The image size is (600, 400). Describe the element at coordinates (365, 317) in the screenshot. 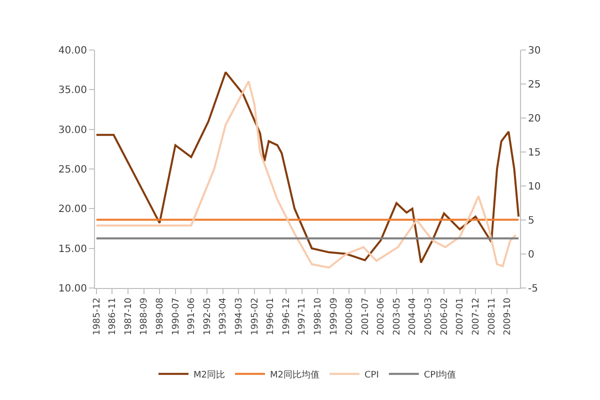

I see `x-tick-label: 2001-07` at that location.